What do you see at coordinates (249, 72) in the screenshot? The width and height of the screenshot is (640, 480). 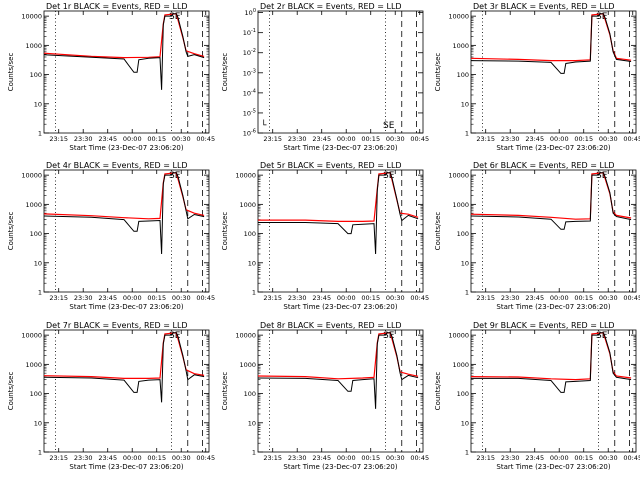 I see `y-tick-label: 10⁻³` at bounding box center [249, 72].